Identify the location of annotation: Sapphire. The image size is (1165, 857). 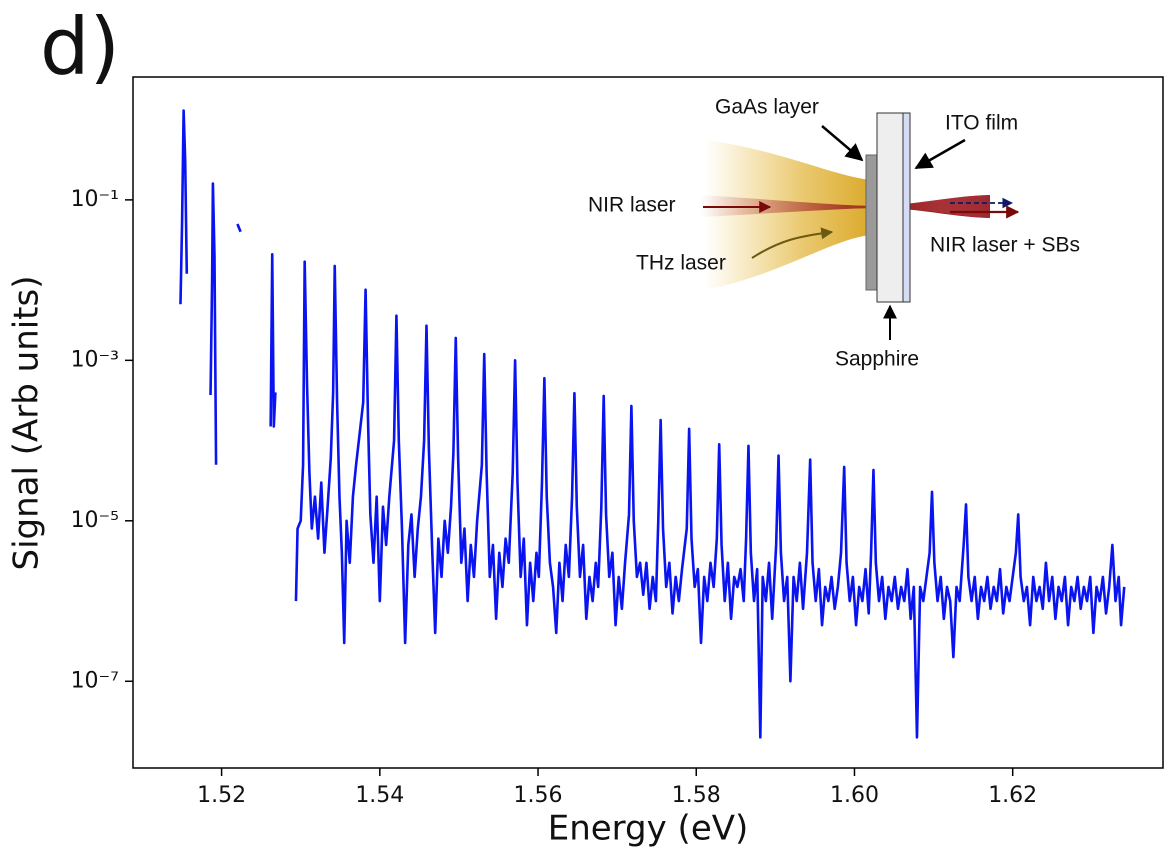
(877, 359).